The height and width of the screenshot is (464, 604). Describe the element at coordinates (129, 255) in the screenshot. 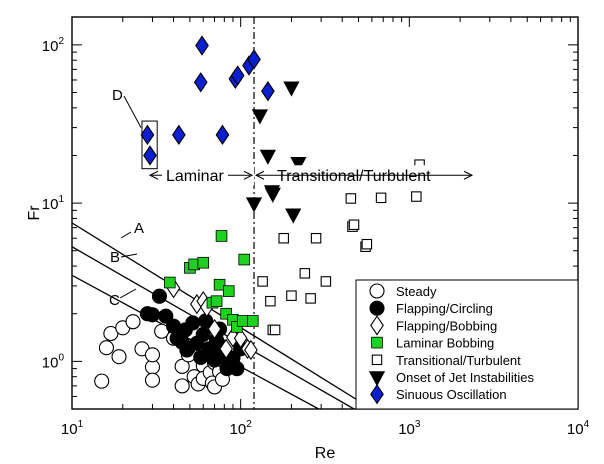

I see `criterion-leader-b` at that location.